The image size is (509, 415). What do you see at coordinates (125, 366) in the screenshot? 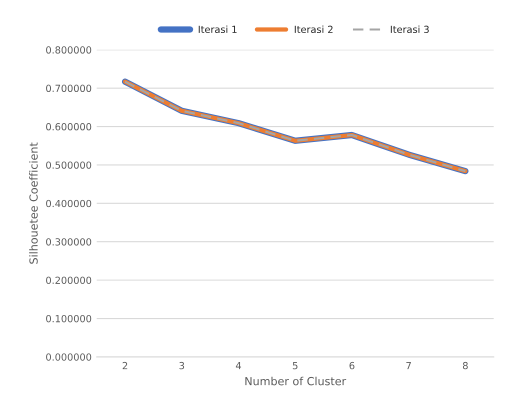
I see `x-tick-label: 2` at bounding box center [125, 366].